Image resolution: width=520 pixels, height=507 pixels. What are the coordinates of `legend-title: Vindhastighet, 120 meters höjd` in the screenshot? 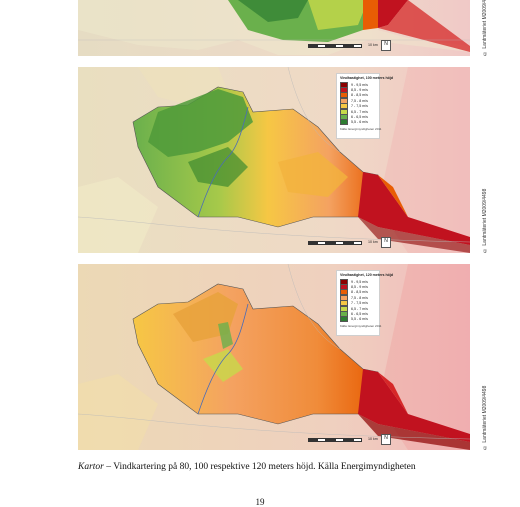 It's located at (367, 275).